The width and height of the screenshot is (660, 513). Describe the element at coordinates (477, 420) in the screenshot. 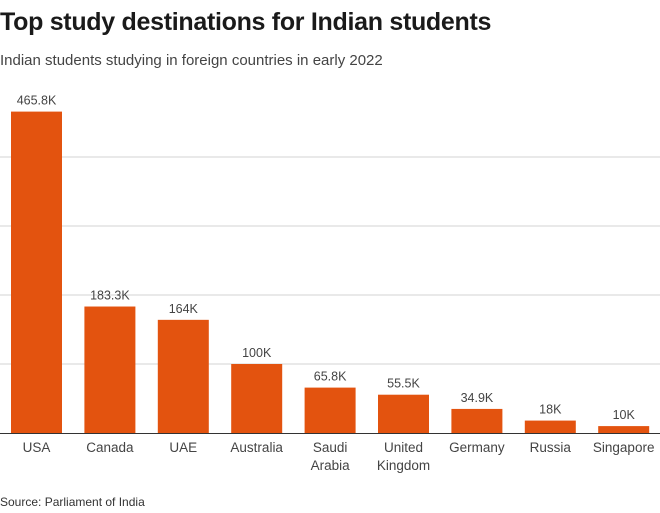

I see `bar-germany` at that location.